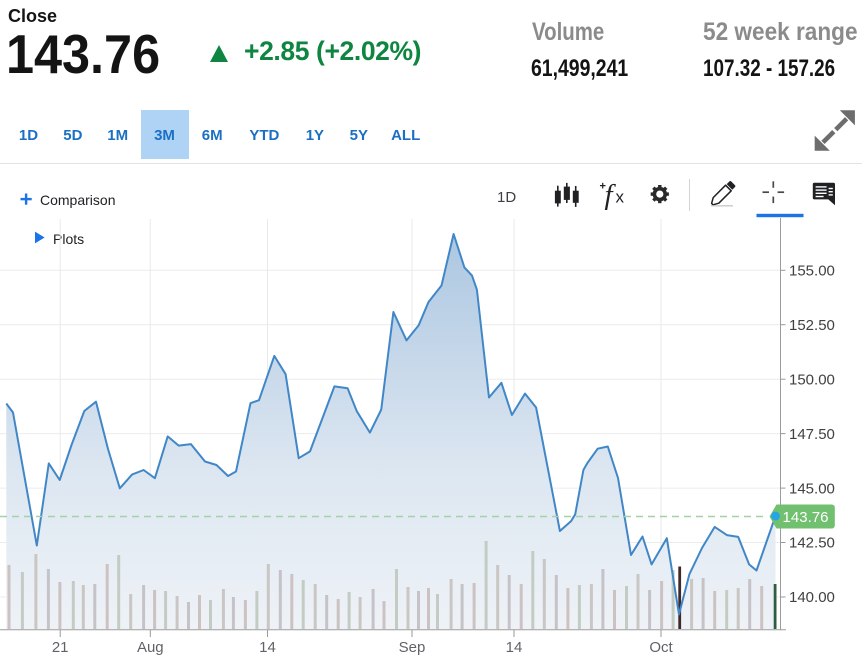 The width and height of the screenshot is (862, 656). Describe the element at coordinates (812, 543) in the screenshot. I see `svg-text: 142.50` at that location.